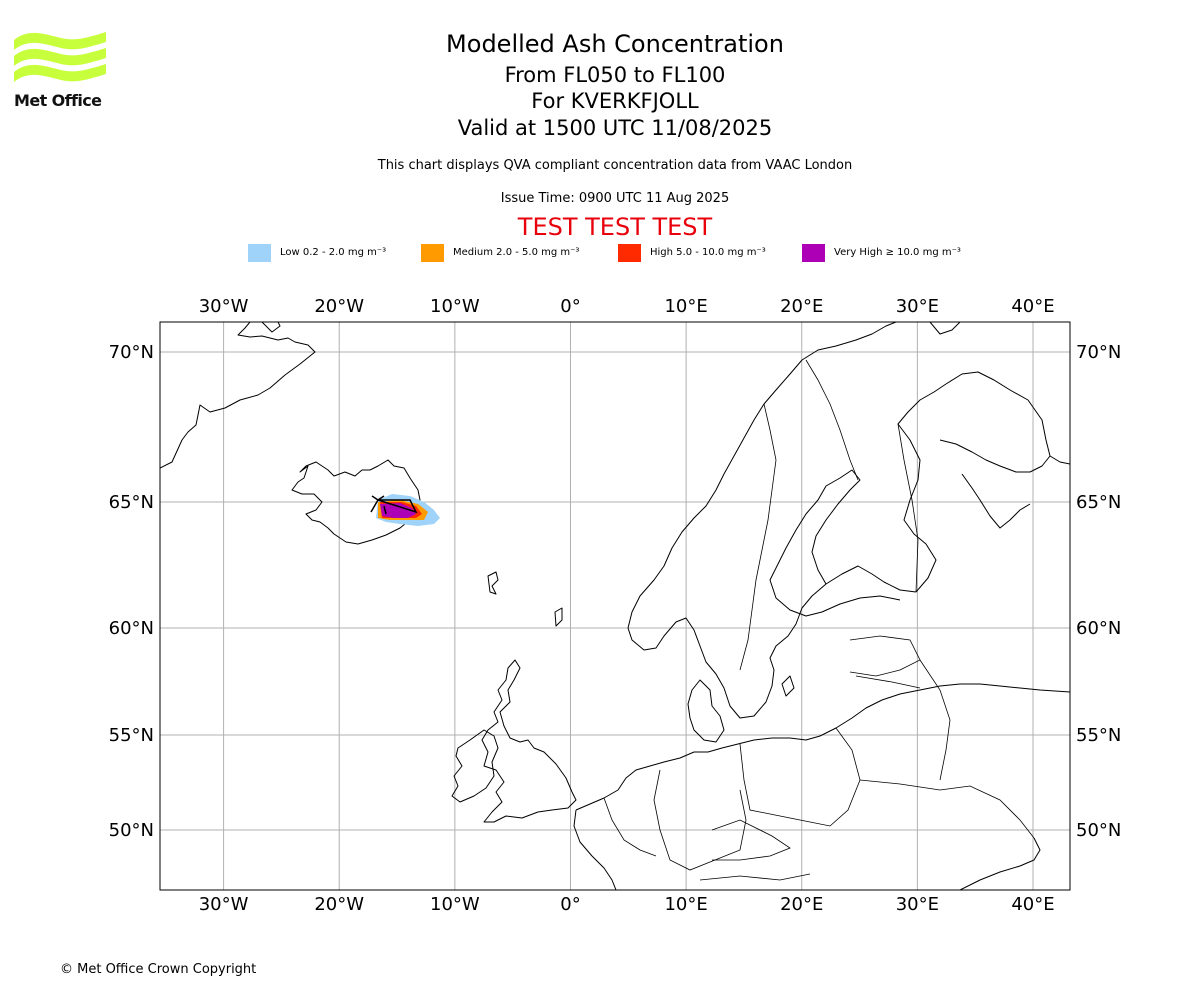  What do you see at coordinates (615, 44) in the screenshot?
I see `chart-title: Modelled Ash Concentration` at bounding box center [615, 44].